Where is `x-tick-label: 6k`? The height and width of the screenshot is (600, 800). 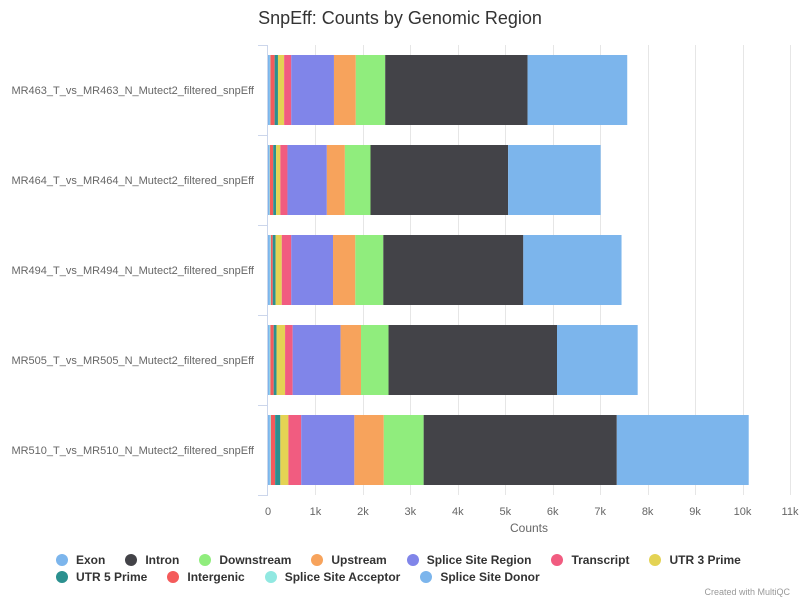
x-tick-label: 6k is located at coordinates (553, 512).